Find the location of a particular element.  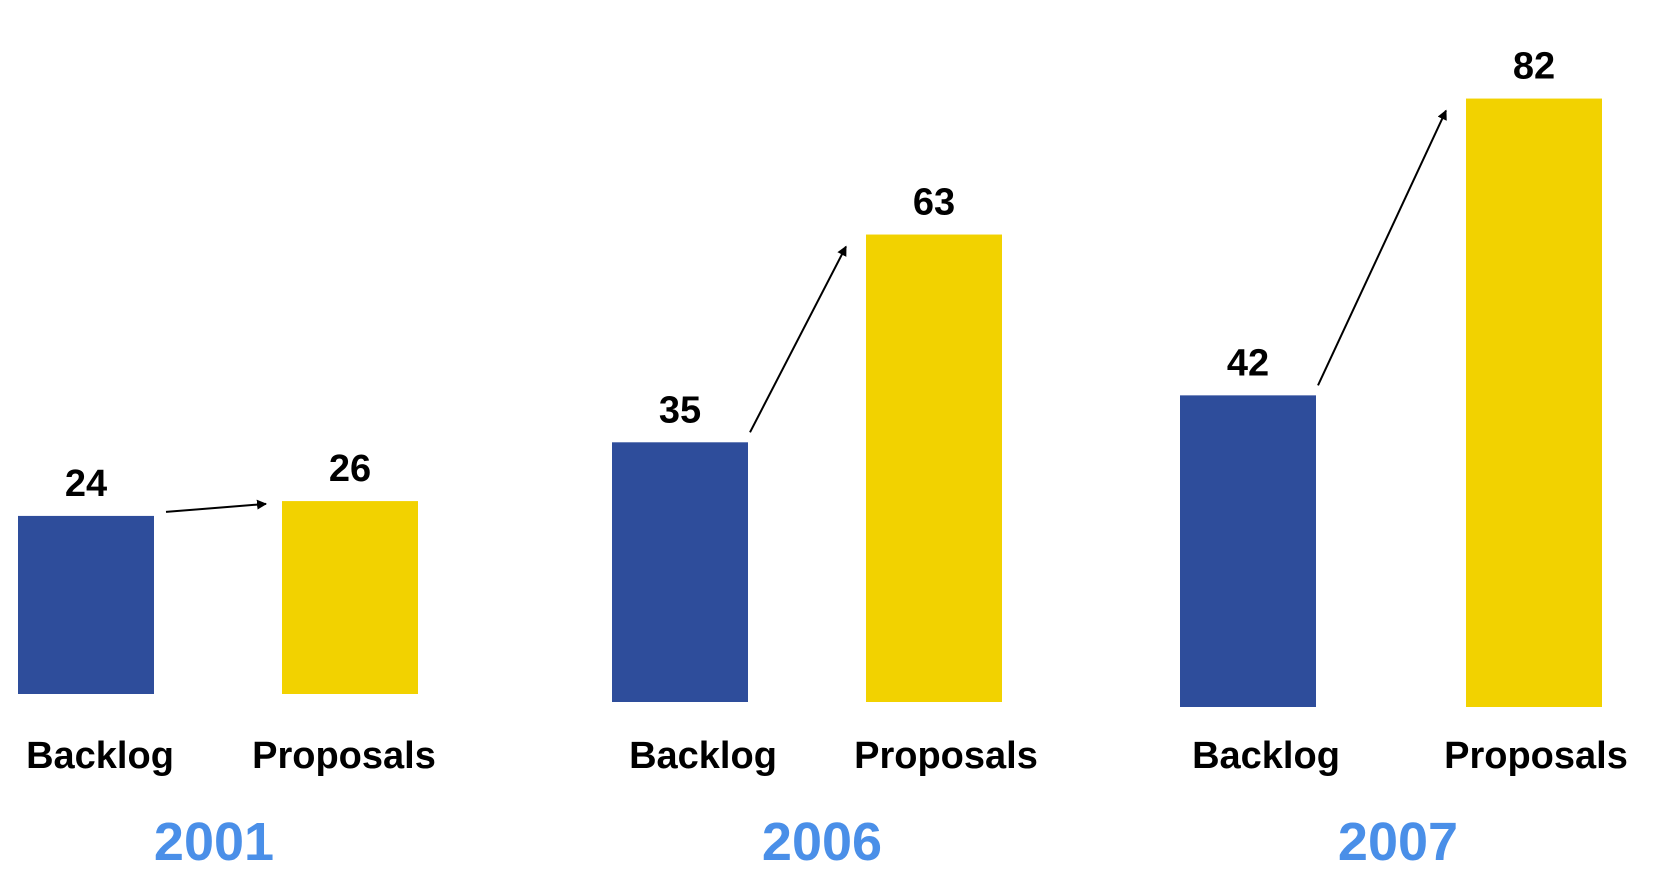

year-label-2006: 2006 is located at coordinates (822, 842).